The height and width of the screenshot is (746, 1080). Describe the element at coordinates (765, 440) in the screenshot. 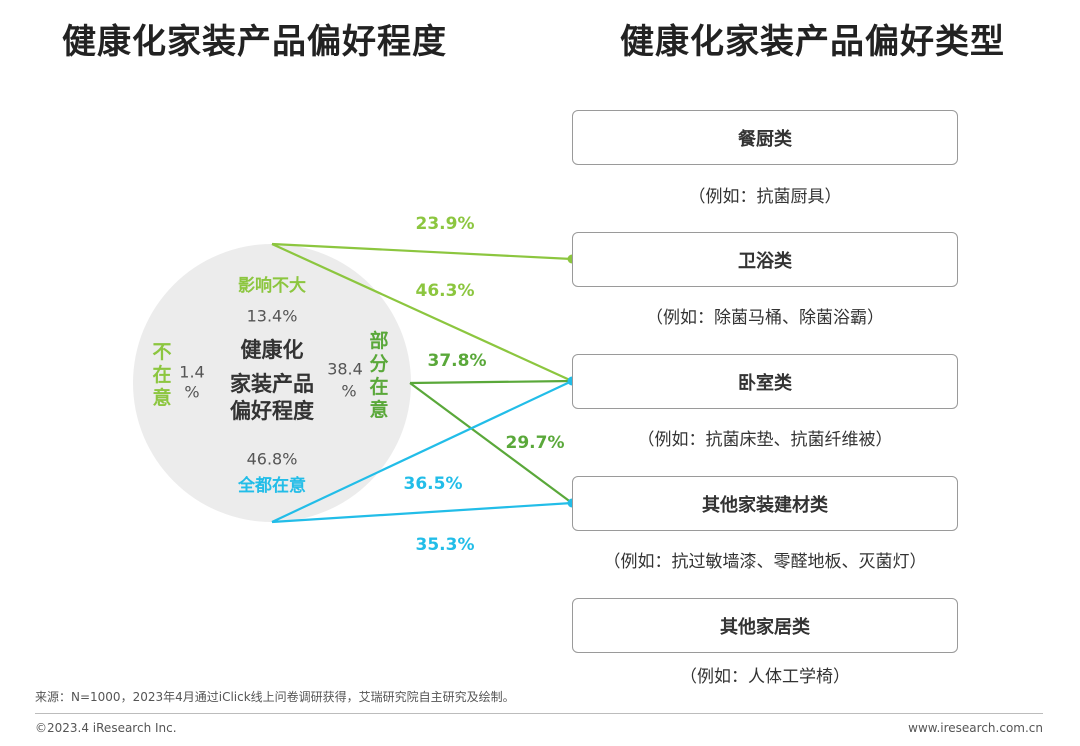

I see `category-example-bedroom: （例如：抗菌床垫、抗菌纤维被）` at that location.